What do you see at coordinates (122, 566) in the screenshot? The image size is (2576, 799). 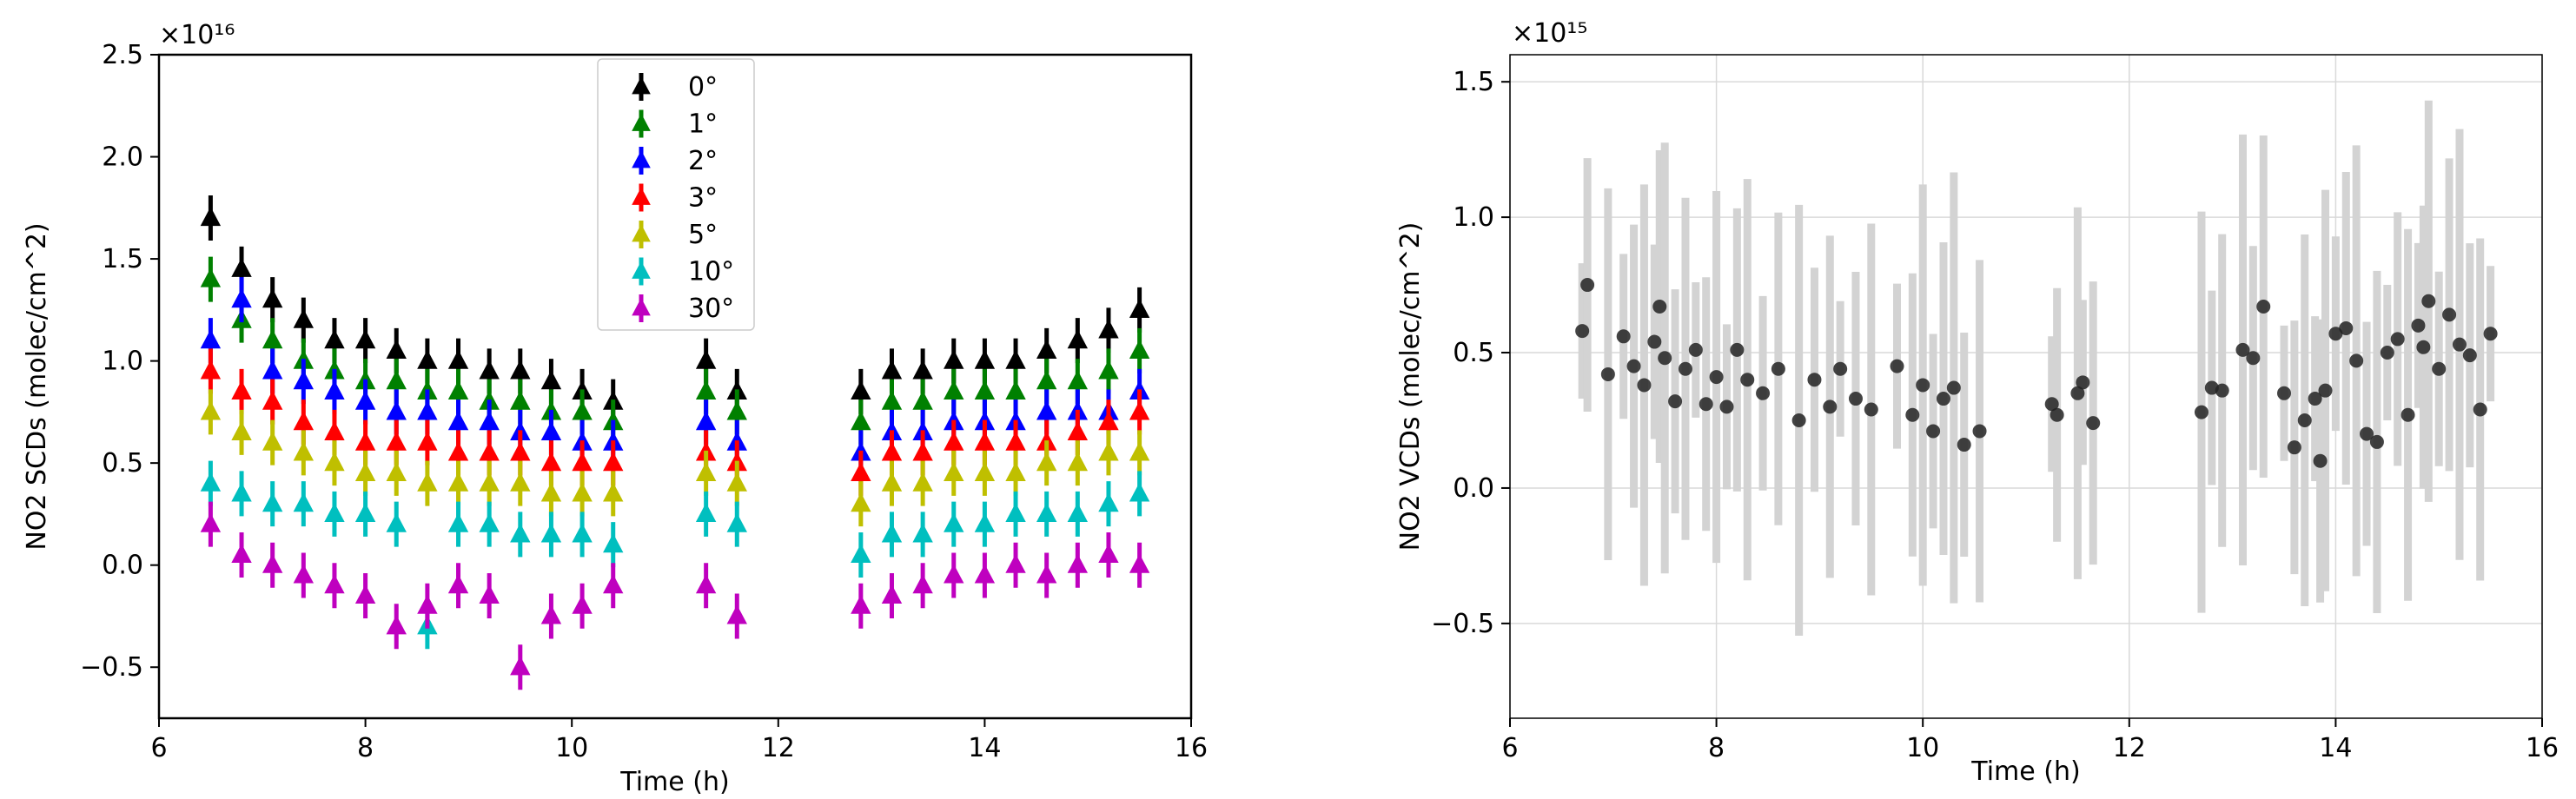 I see `scd-y-tick-label: 0.0` at bounding box center [122, 566].